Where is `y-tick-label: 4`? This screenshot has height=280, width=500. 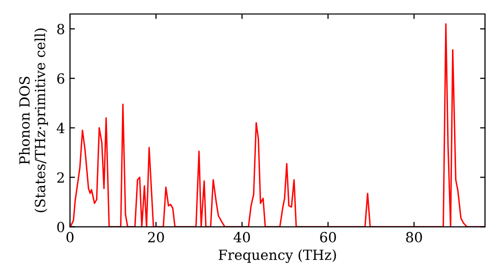 y-tick-label: 4 is located at coordinates (60, 128).